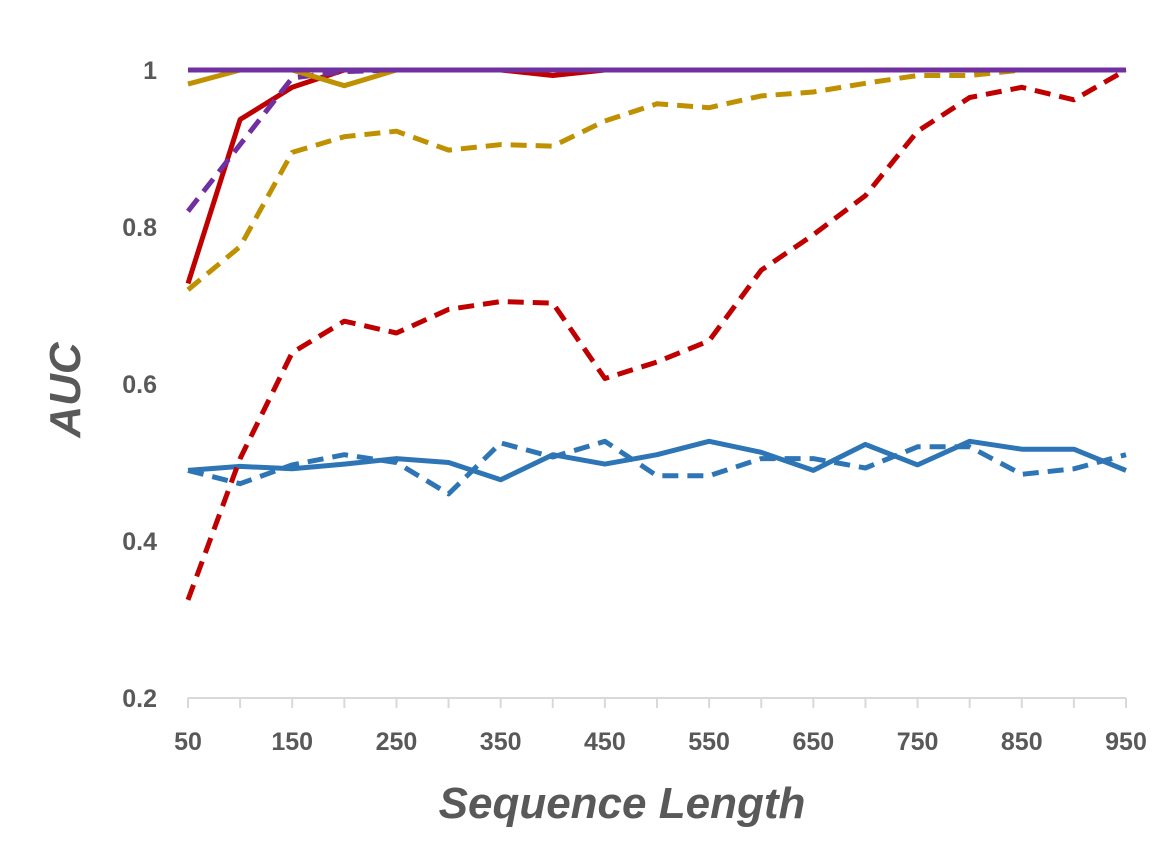 This screenshot has height=862, width=1173. I want to click on y-tick-label: 0.8, so click(139, 228).